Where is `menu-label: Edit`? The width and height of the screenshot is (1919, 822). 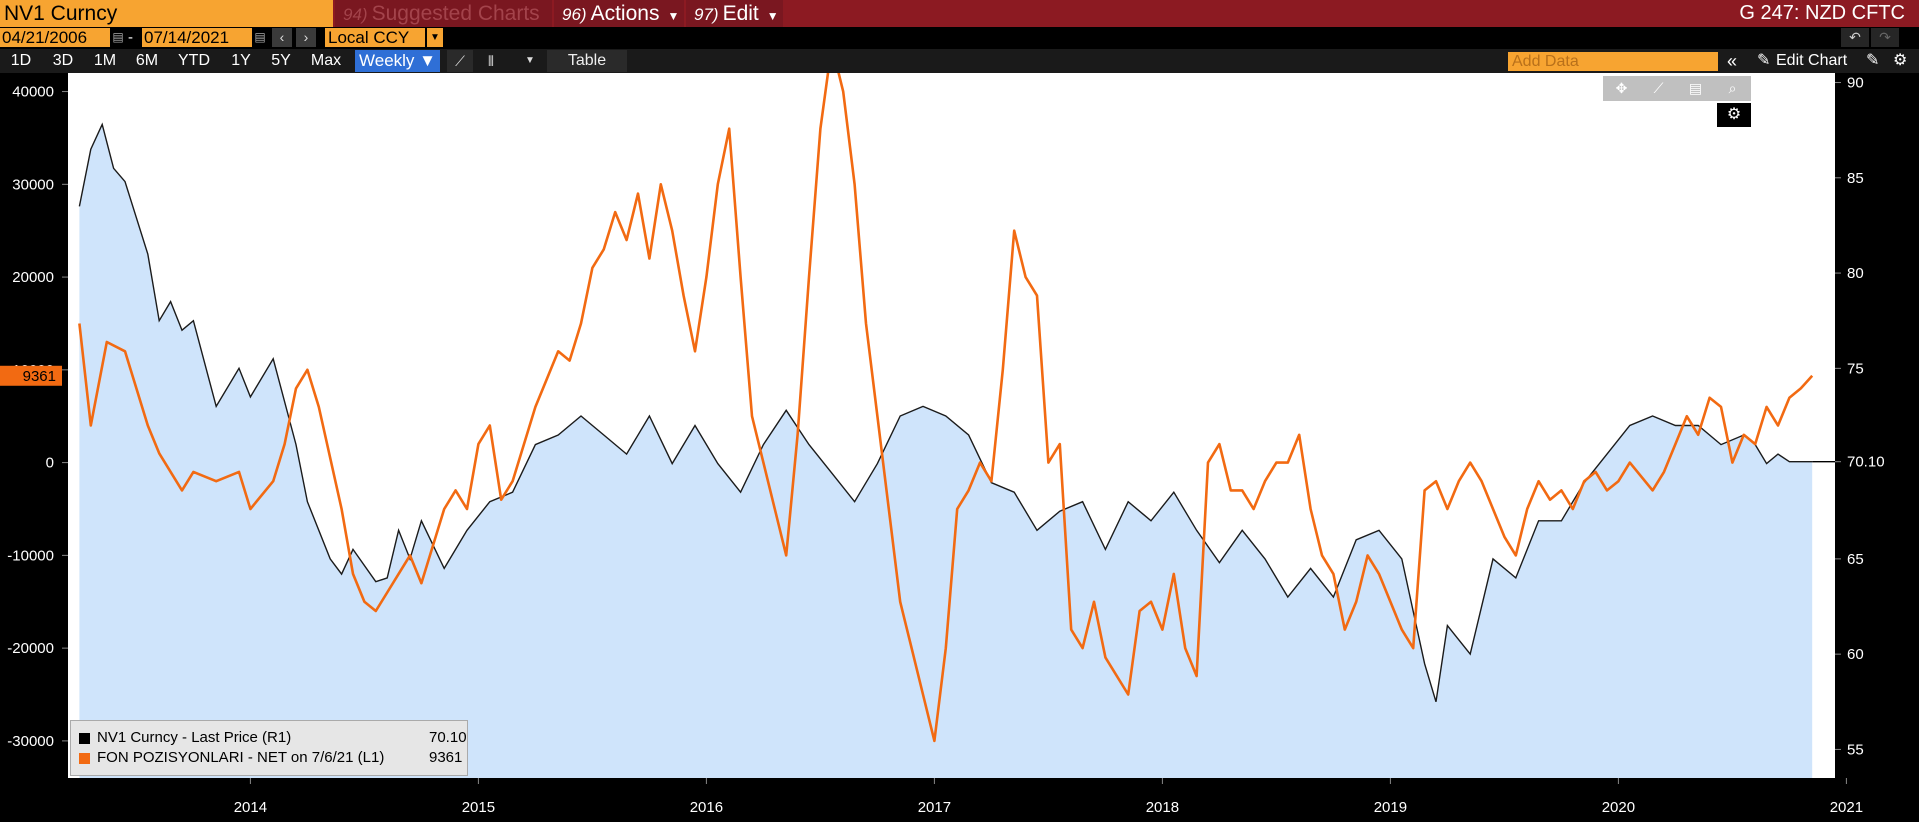 menu-label: Edit is located at coordinates (740, 13).